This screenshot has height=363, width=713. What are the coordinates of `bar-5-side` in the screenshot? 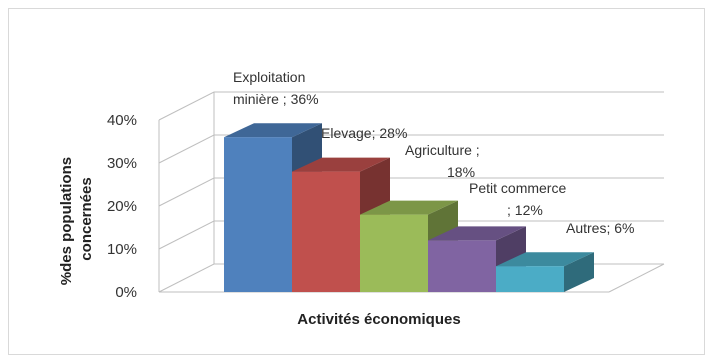 It's located at (579, 272).